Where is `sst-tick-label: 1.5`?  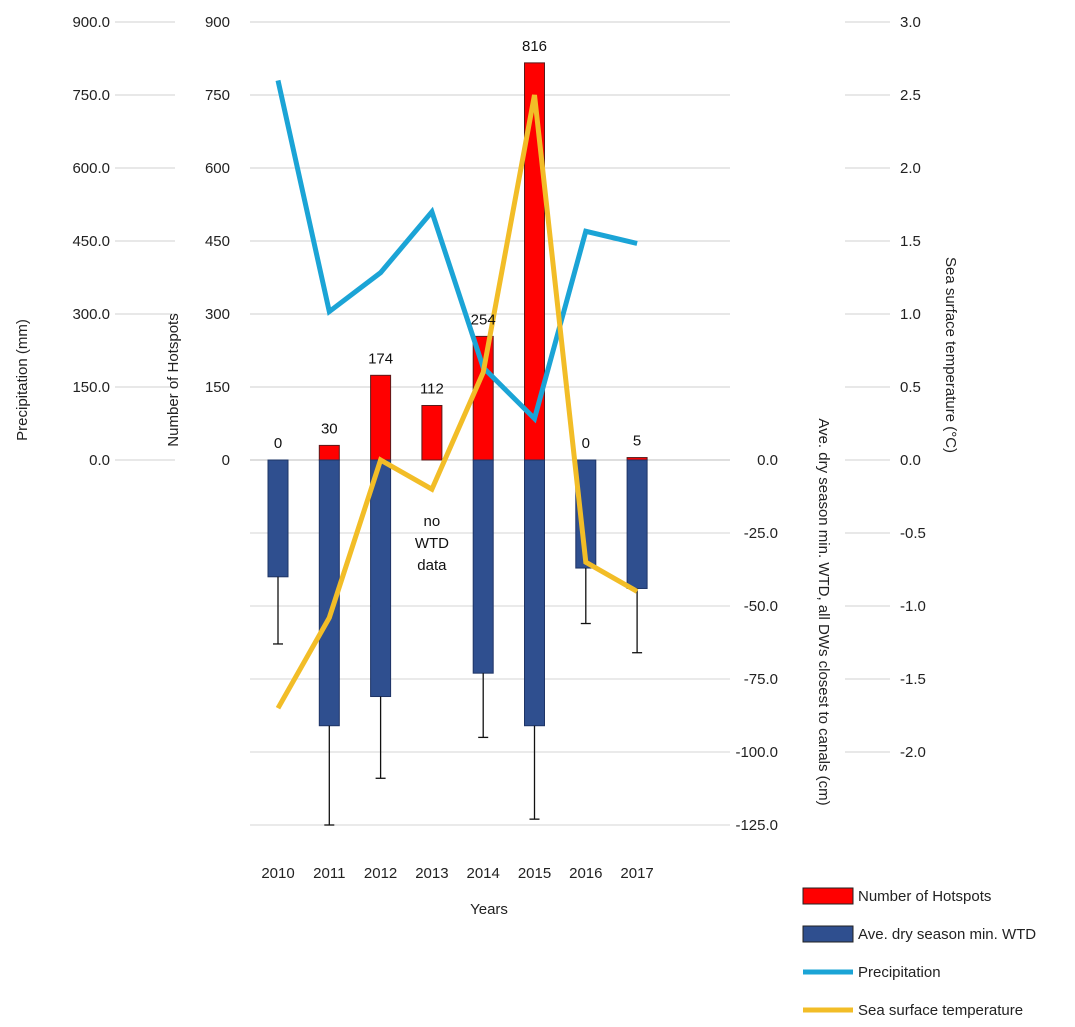 sst-tick-label: 1.5 is located at coordinates (910, 241).